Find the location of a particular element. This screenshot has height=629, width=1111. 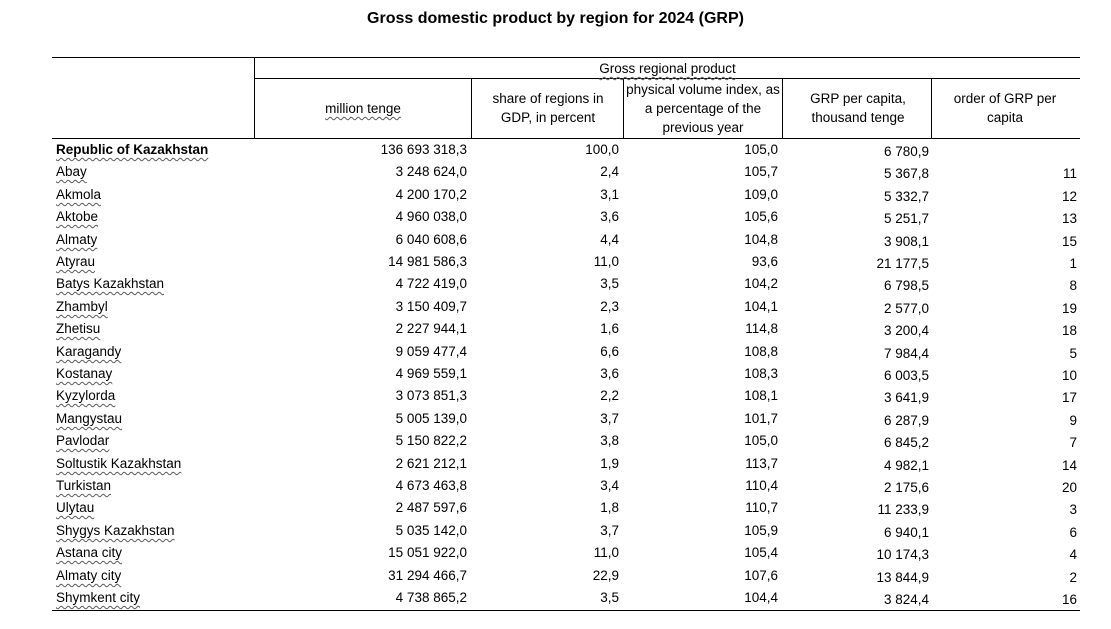

row-order-value: 16 is located at coordinates (1069, 599).